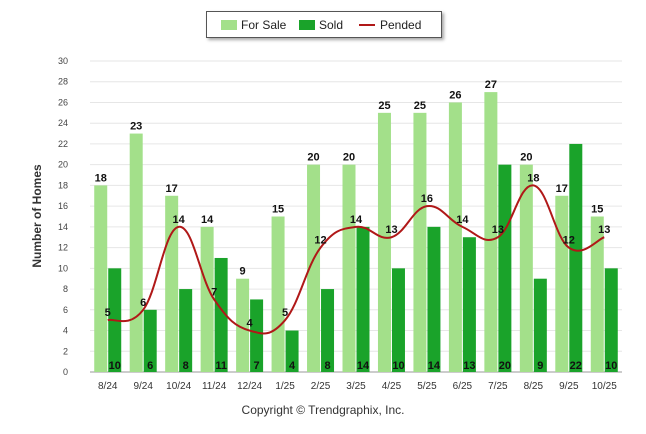 This screenshot has width=646, height=434. Describe the element at coordinates (401, 25) in the screenshot. I see `legend-label-pended: Pended` at that location.